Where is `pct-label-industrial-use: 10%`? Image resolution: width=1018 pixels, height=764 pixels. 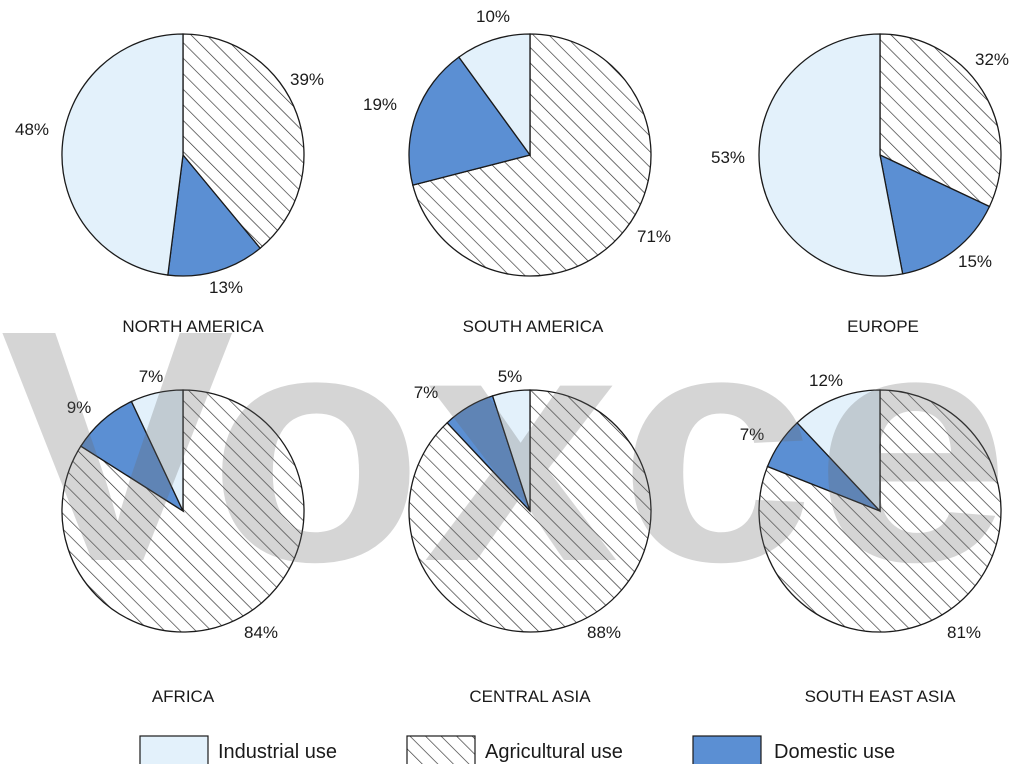 pct-label-industrial-use: 10% is located at coordinates (493, 16).